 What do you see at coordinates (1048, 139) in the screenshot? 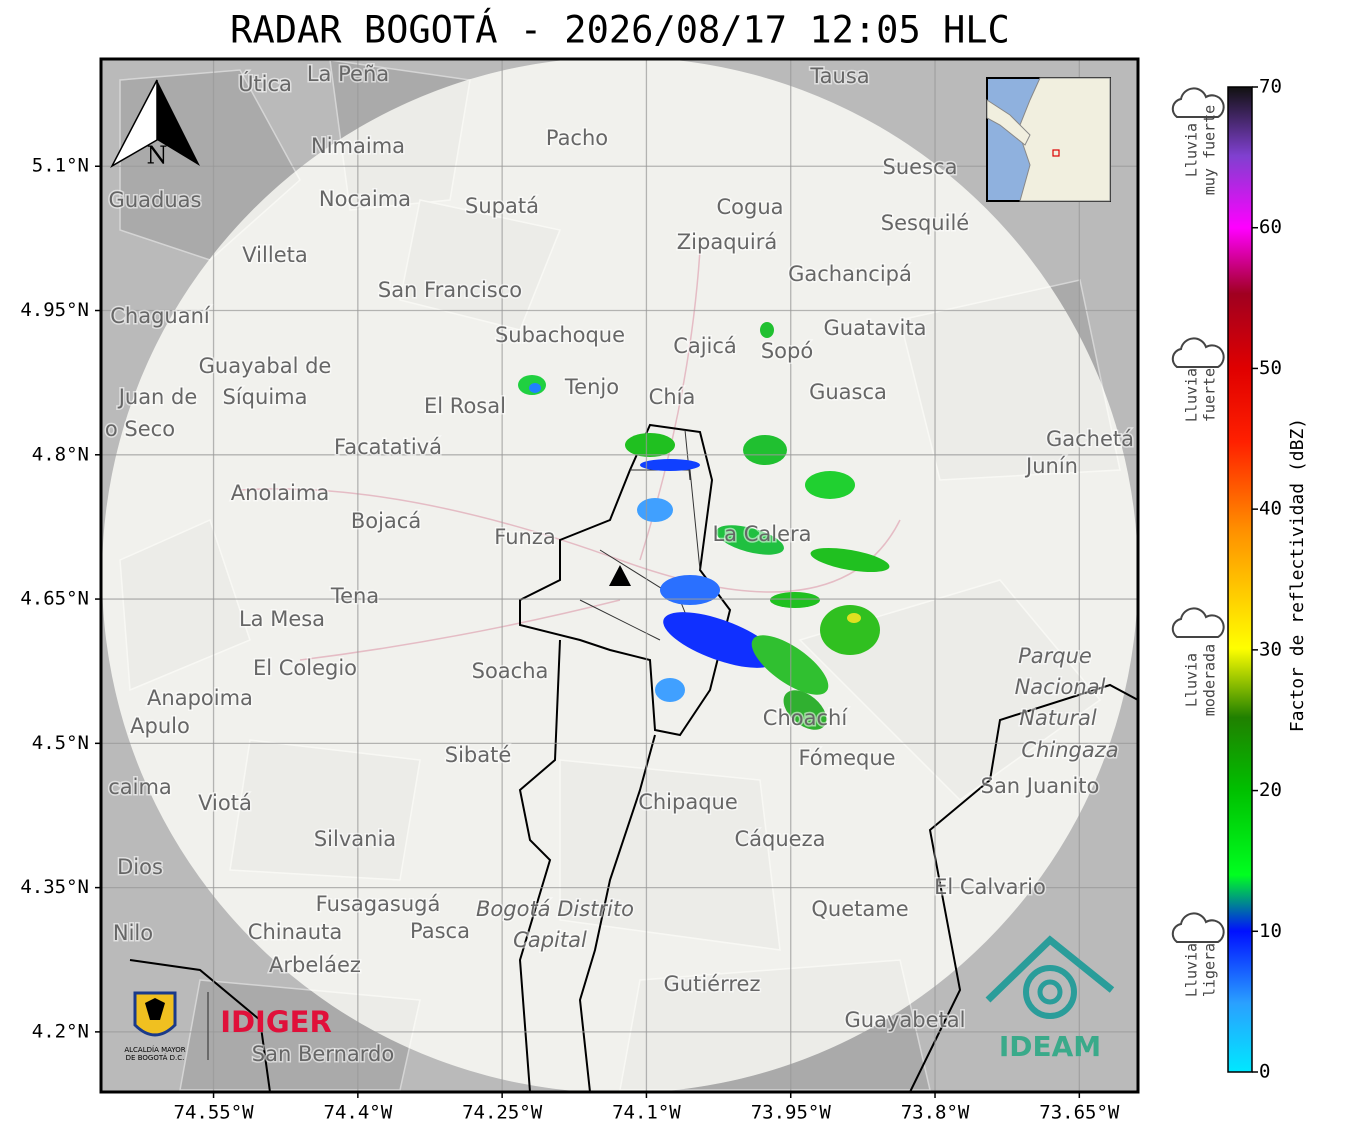
I see `inset-map` at bounding box center [1048, 139].